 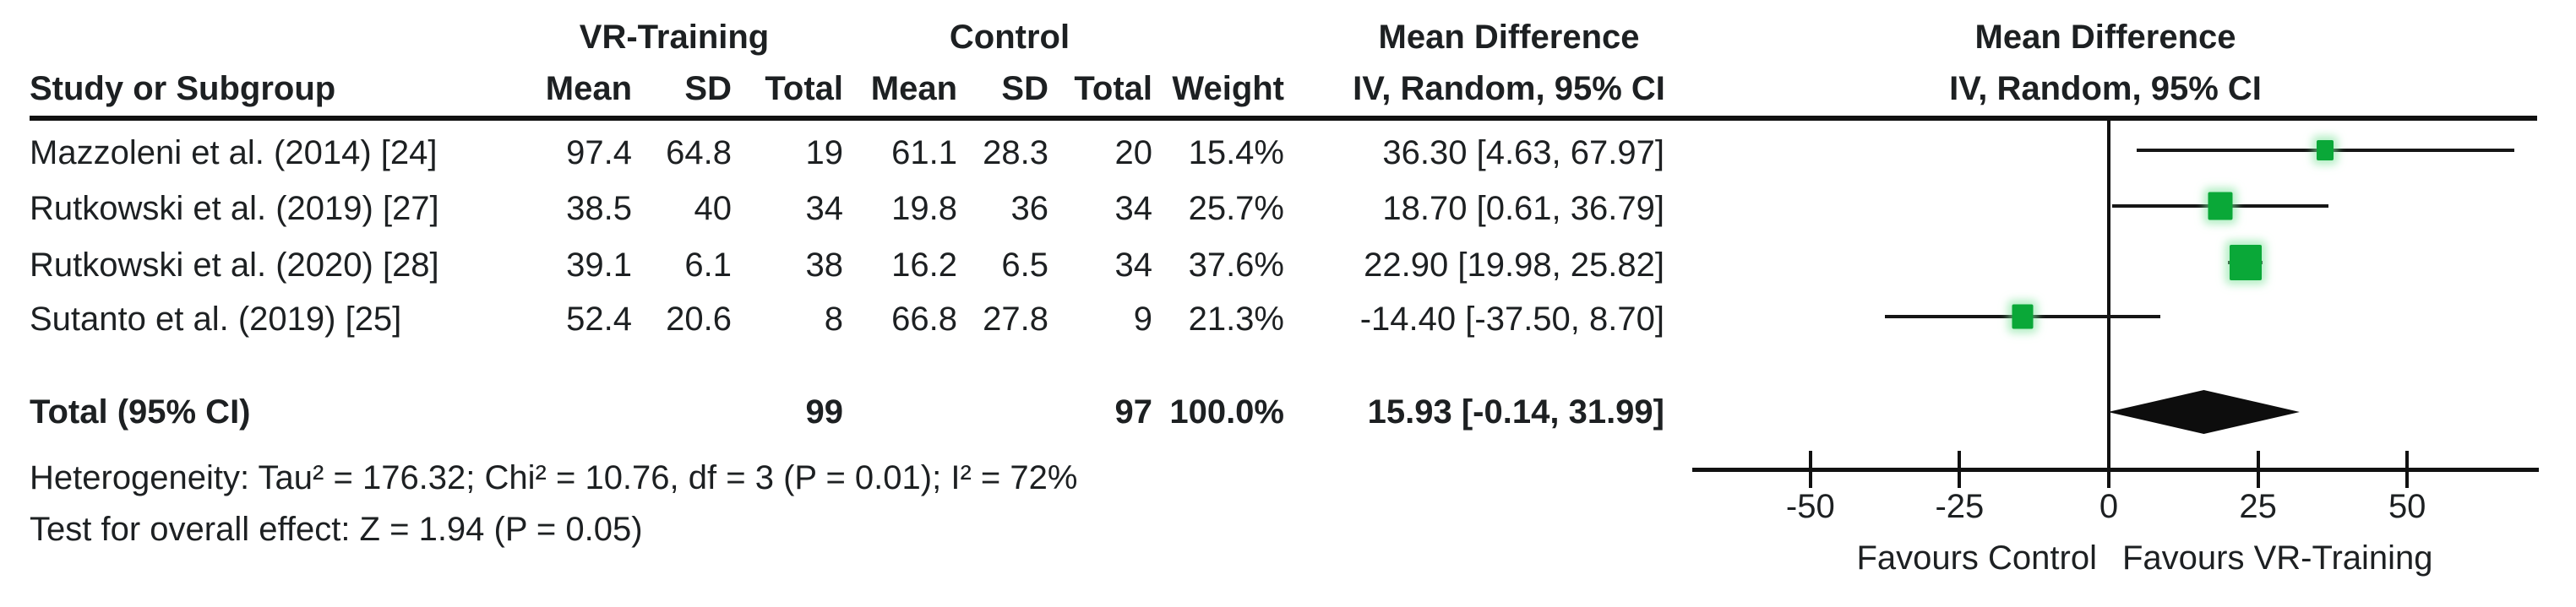 I want to click on study-row-study: Mazzoleni et al. (2014) [24], so click(x=234, y=152).